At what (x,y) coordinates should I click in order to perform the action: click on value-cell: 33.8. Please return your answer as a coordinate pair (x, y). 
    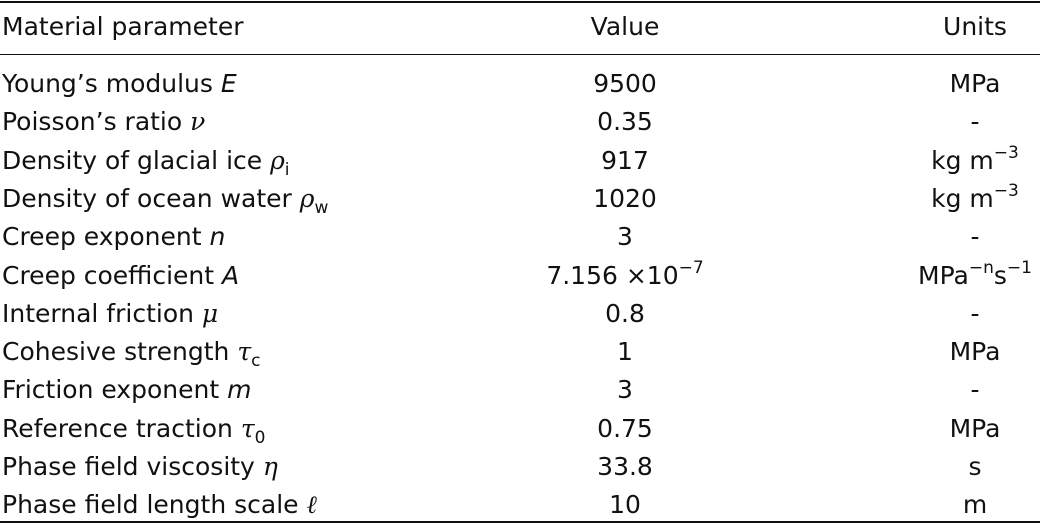
    Looking at the image, I should click on (625, 467).